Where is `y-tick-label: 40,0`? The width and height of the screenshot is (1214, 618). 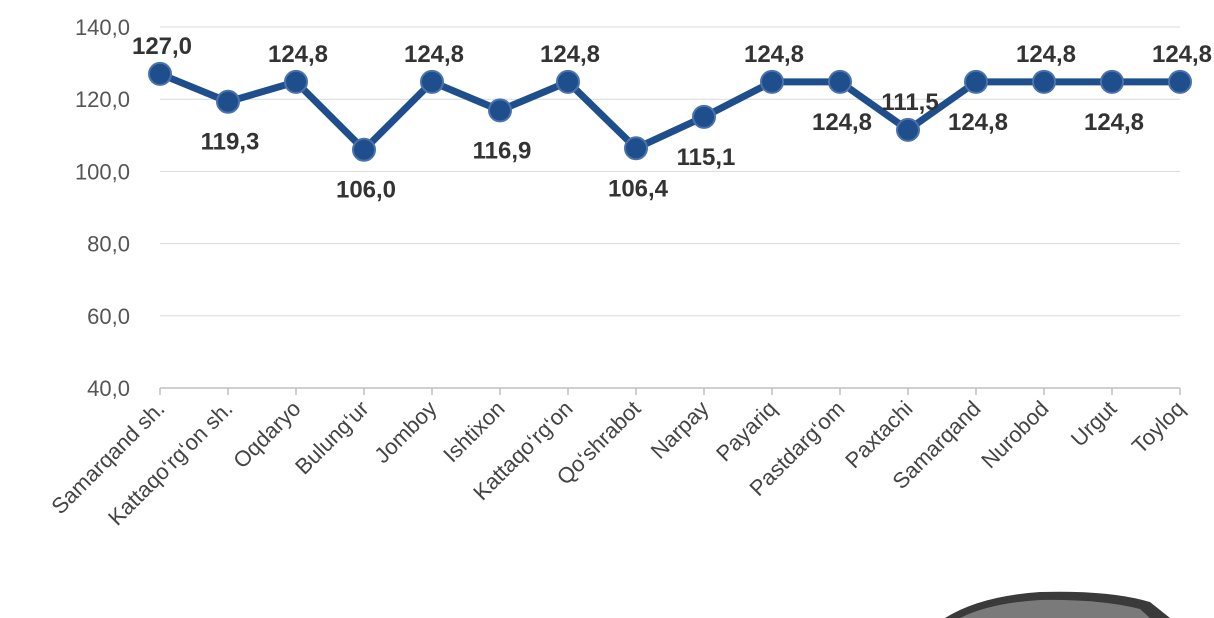
y-tick-label: 40,0 is located at coordinates (108, 388).